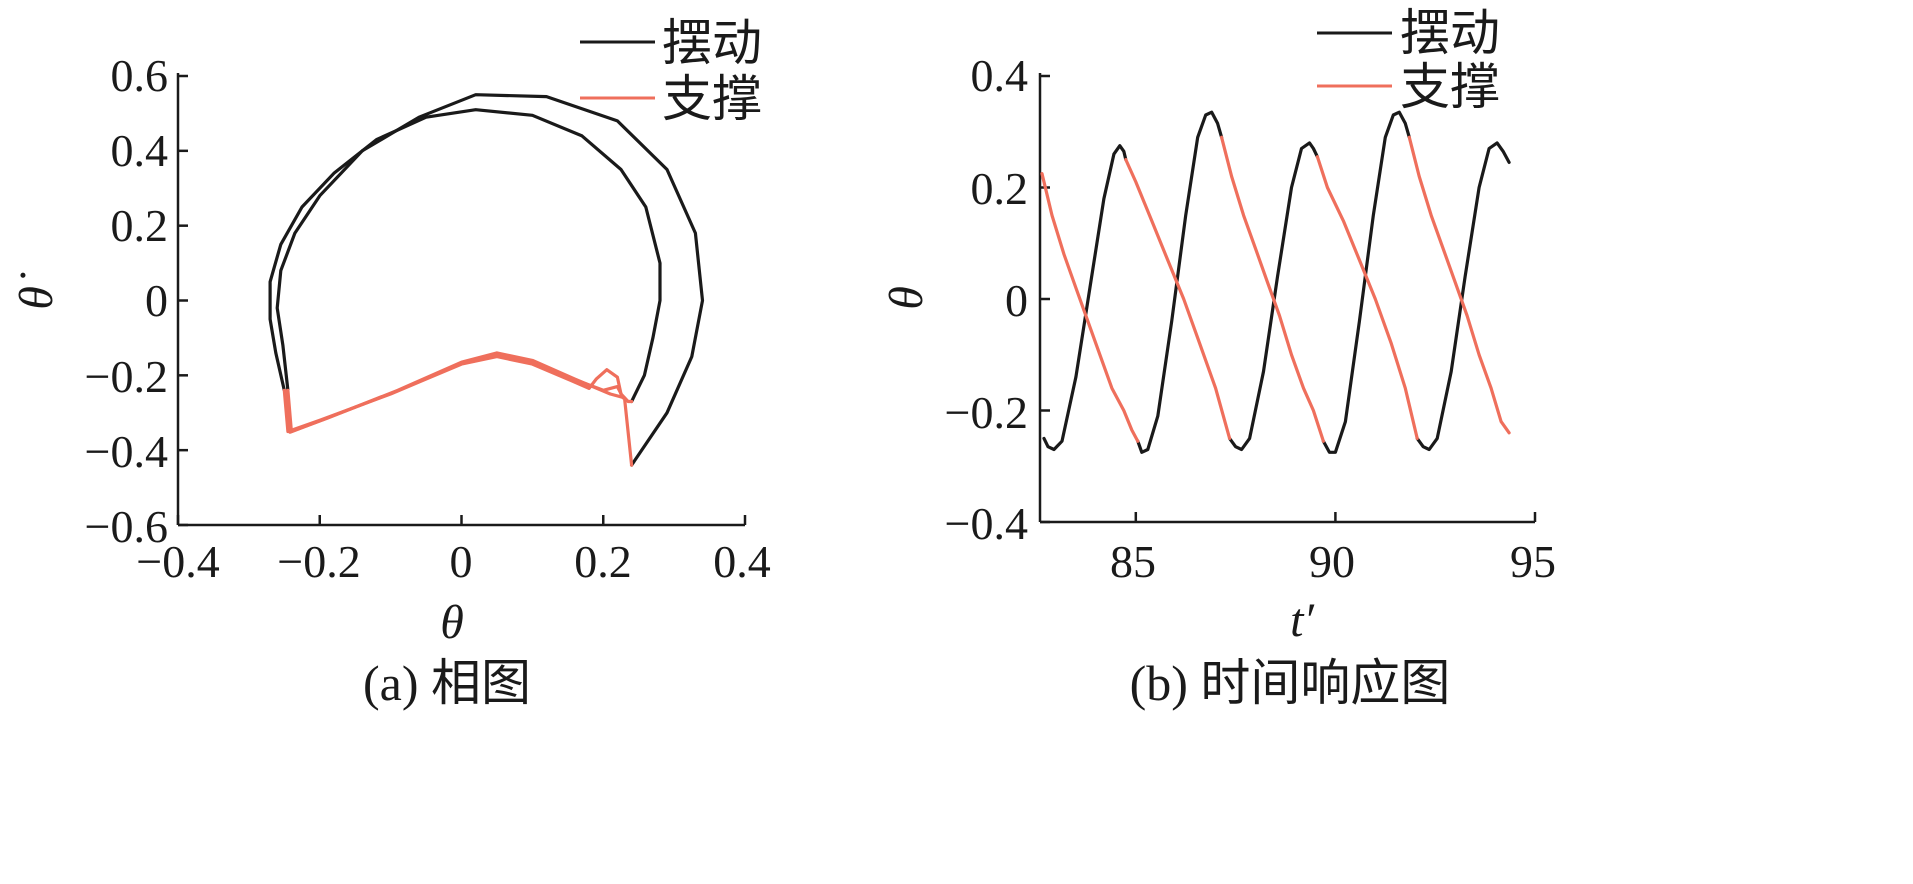  I want to click on phase-y-tick-label: 0.6, so click(140, 75).